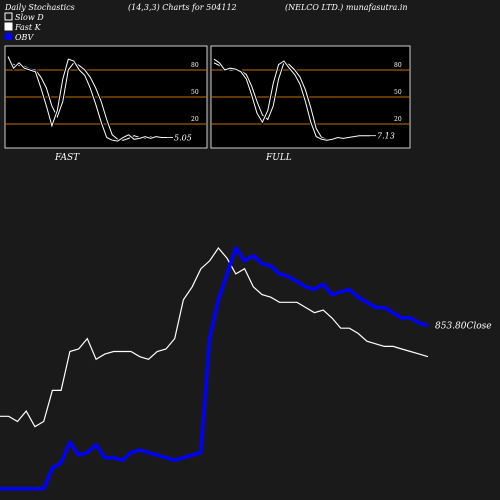 The height and width of the screenshot is (500, 500). I want to click on close-price-label: 853.80Close, so click(463, 327).